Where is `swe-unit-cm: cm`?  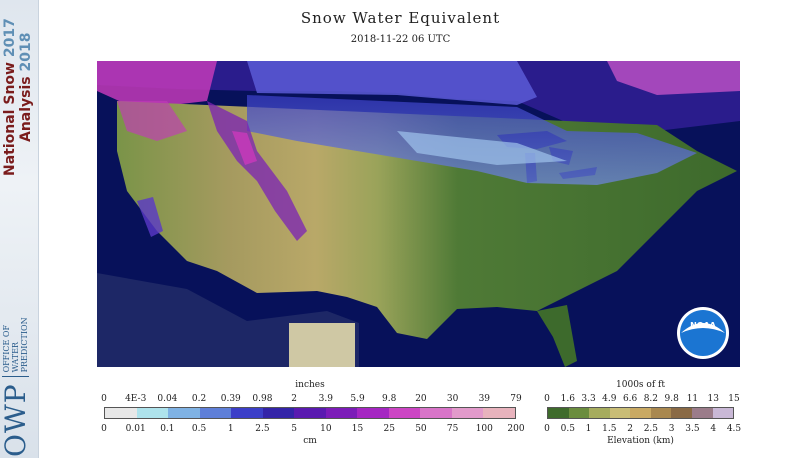 swe-unit-cm: cm is located at coordinates (310, 441).